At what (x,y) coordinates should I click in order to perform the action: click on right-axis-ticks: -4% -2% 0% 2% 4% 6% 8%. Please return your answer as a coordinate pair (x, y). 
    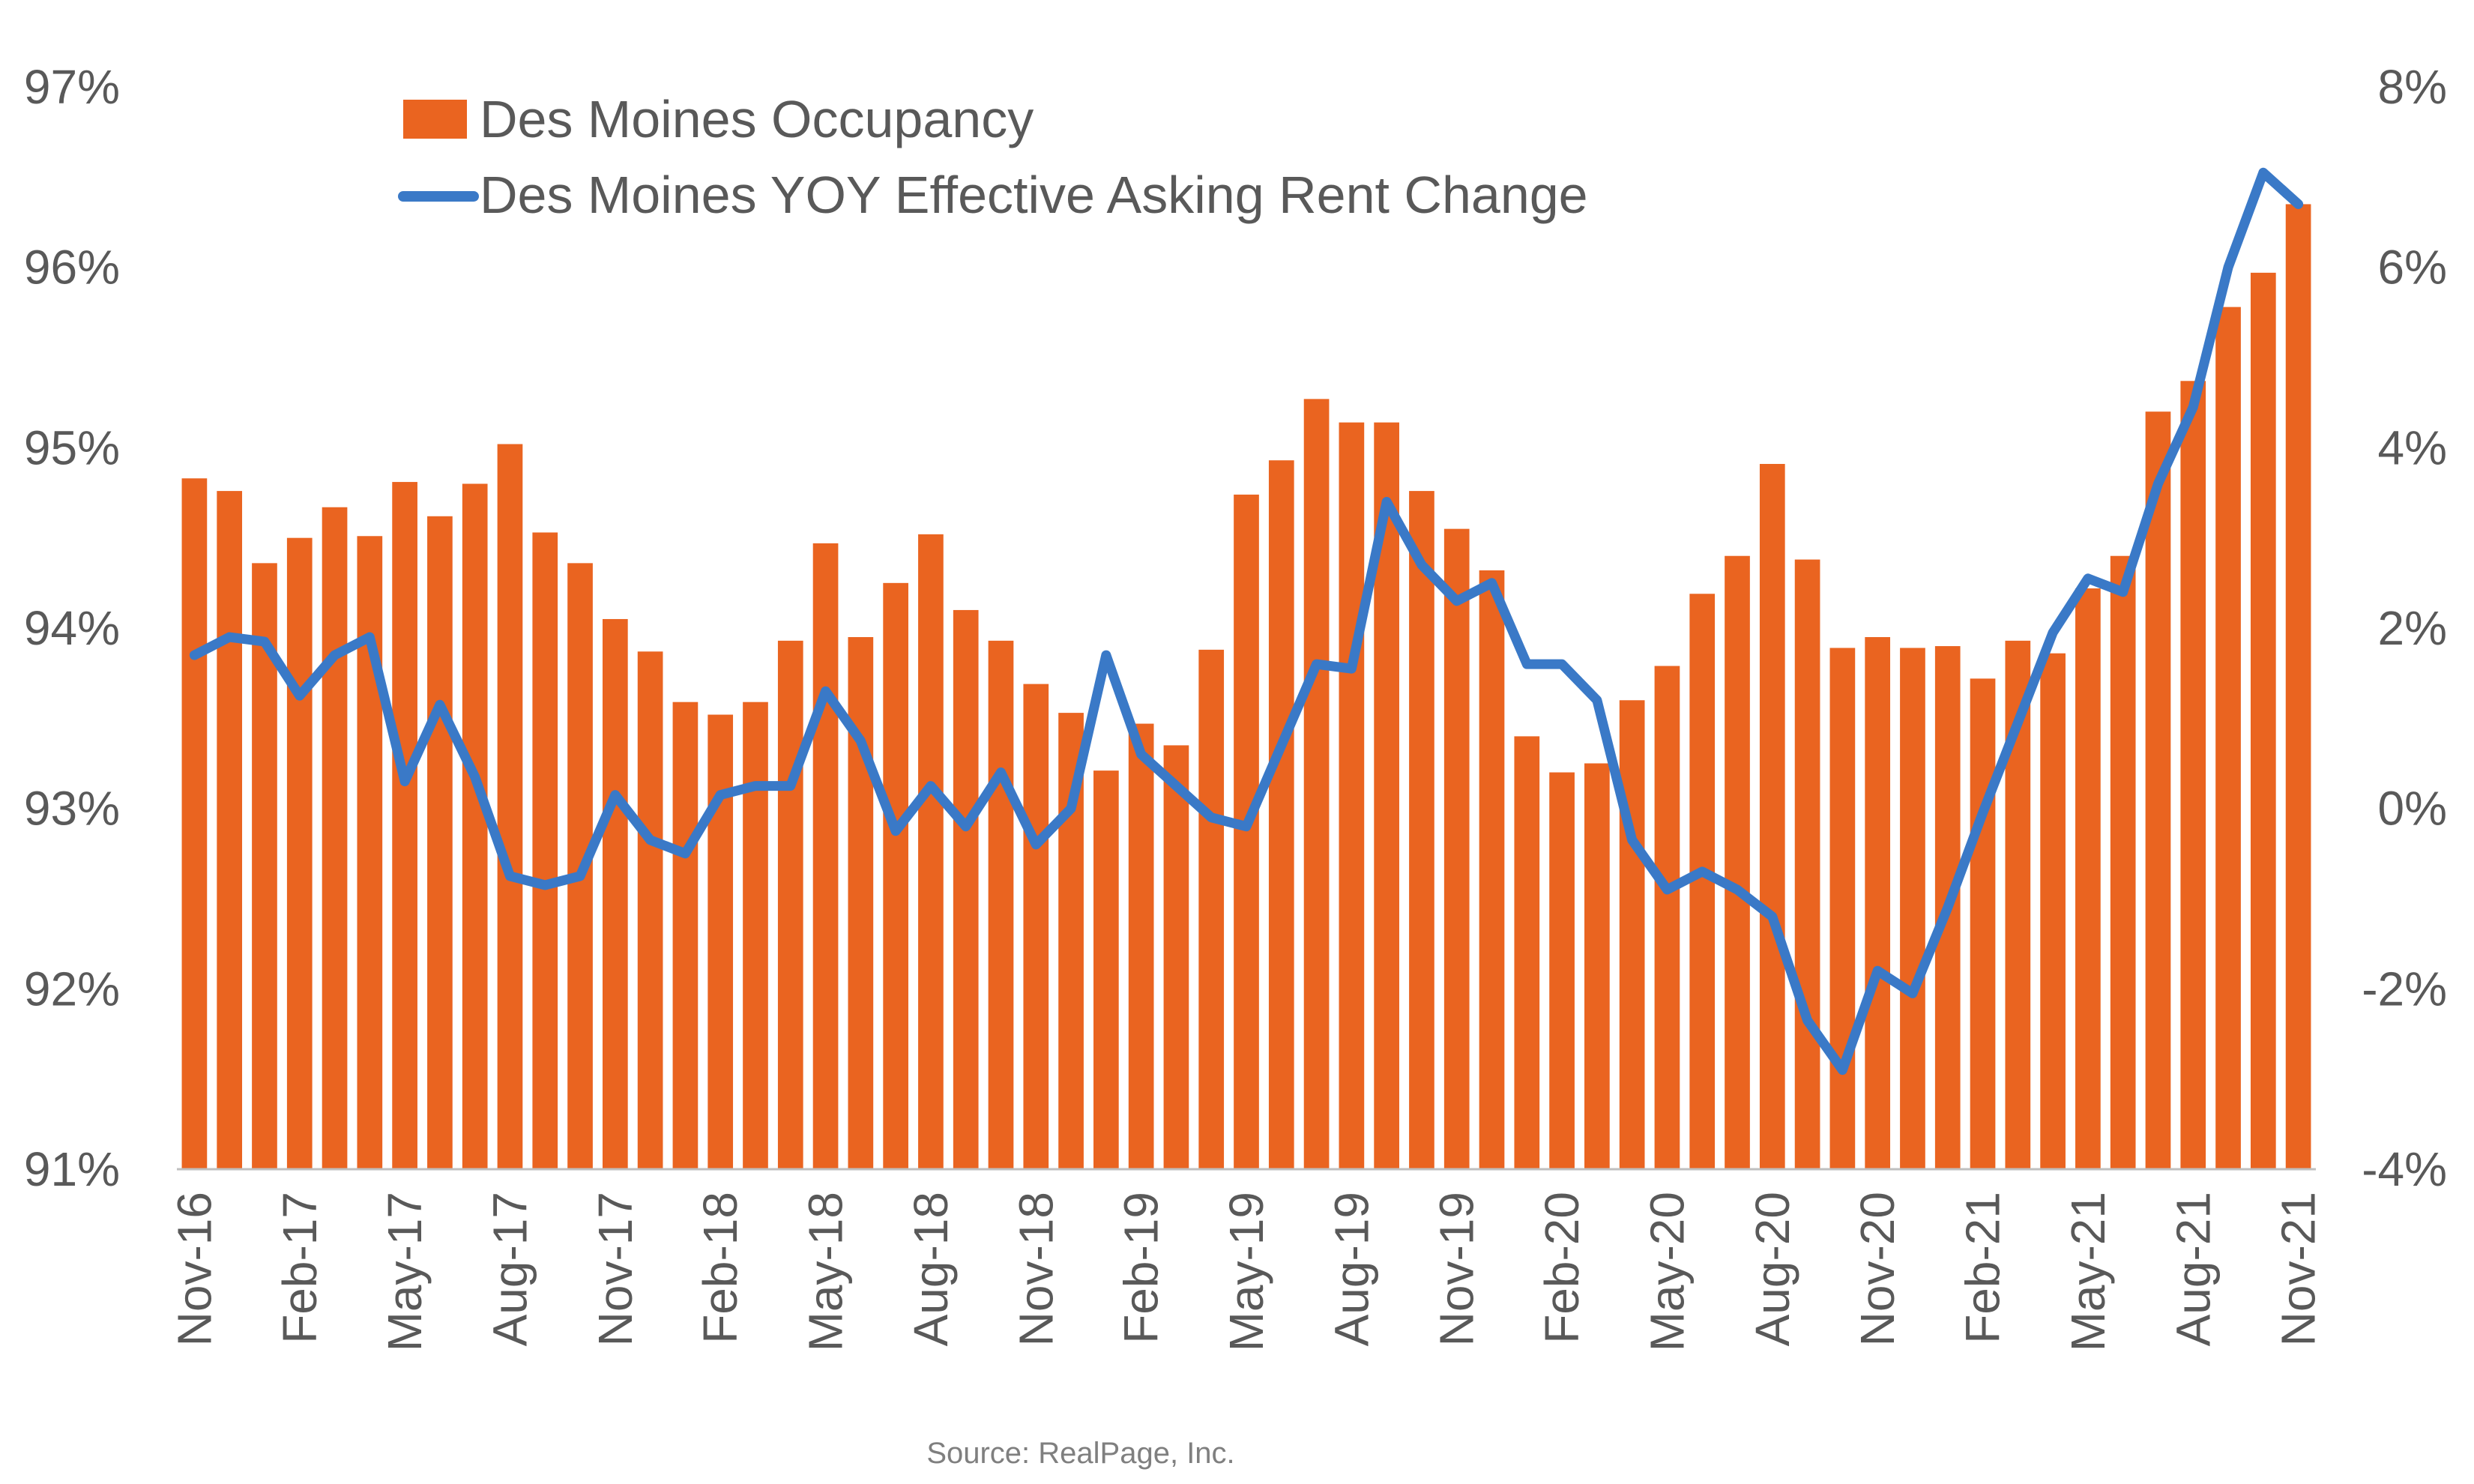
    Looking at the image, I should click on (2404, 628).